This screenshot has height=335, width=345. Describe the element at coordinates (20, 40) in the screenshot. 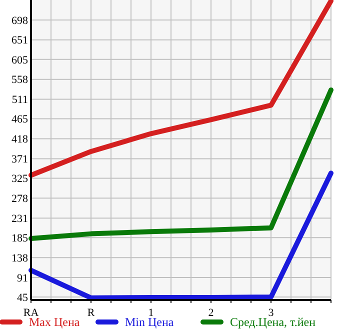

I see `y-tick-label: 651` at that location.